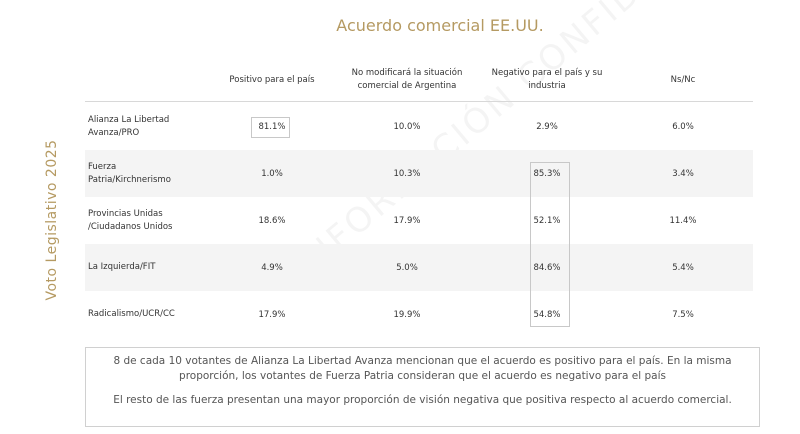  I want to click on cell-value: 6.0%, so click(683, 126).